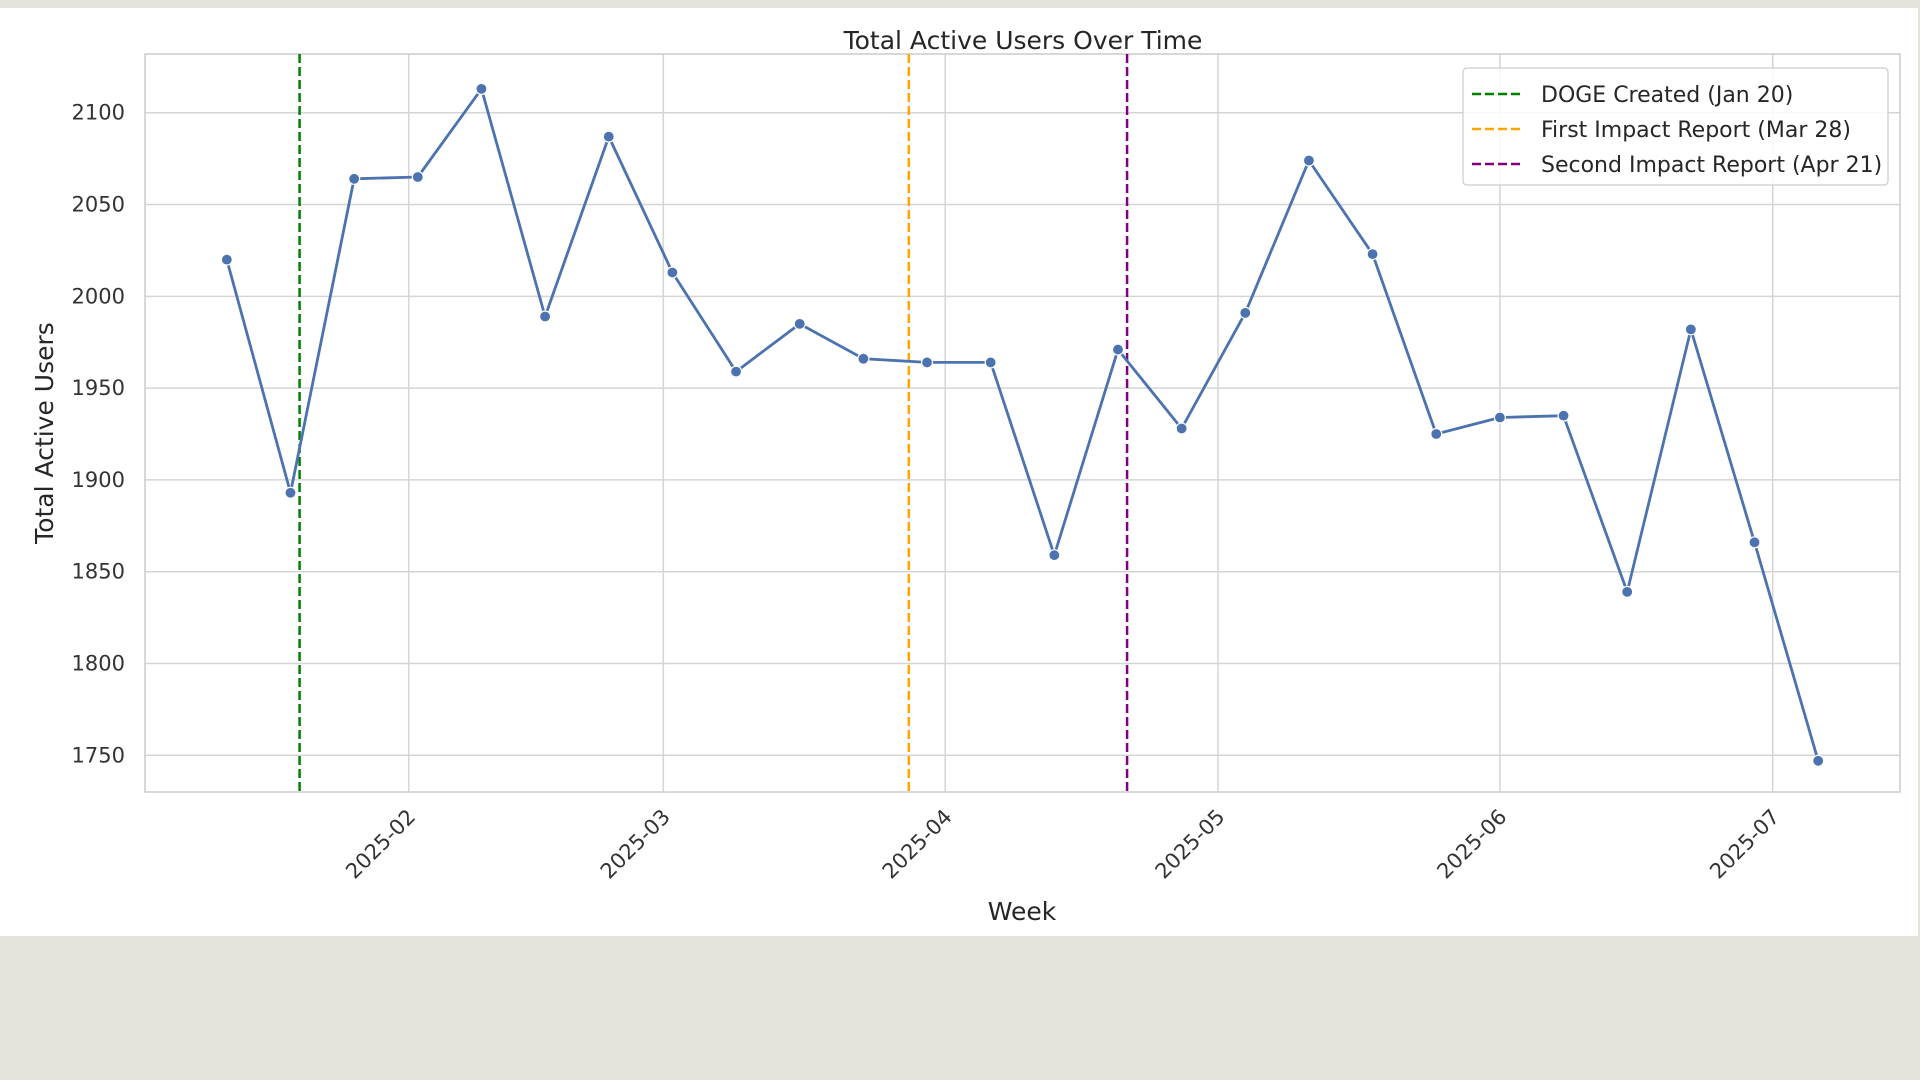 The width and height of the screenshot is (1920, 1080). Describe the element at coordinates (1471, 844) in the screenshot. I see `x-tick-label: 2025-06` at that location.